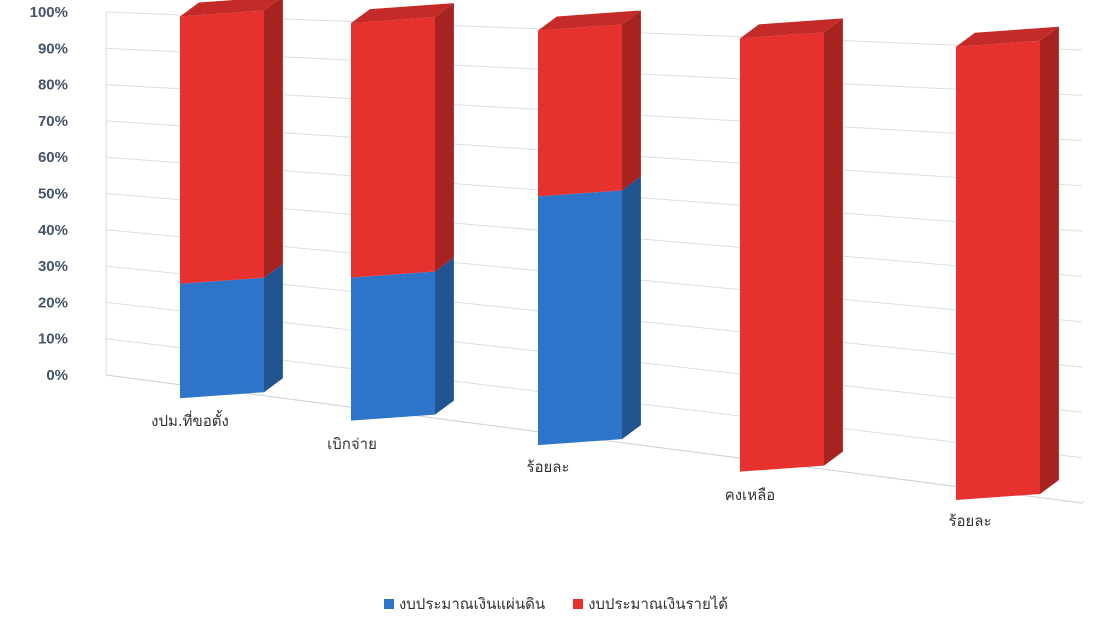  I want to click on legend: งบประมาณเงินแผ่นดิน งบประมาณเงินรายได้, so click(556, 604).